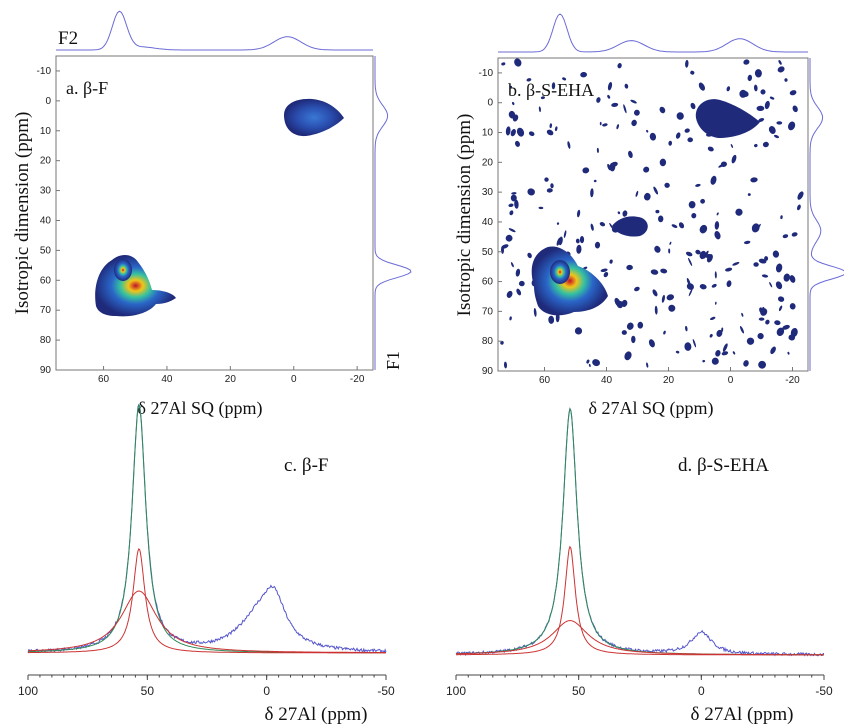 This screenshot has height=726, width=844. What do you see at coordinates (645, 207) in the screenshot?
I see `panel-b-peaks` at bounding box center [645, 207].